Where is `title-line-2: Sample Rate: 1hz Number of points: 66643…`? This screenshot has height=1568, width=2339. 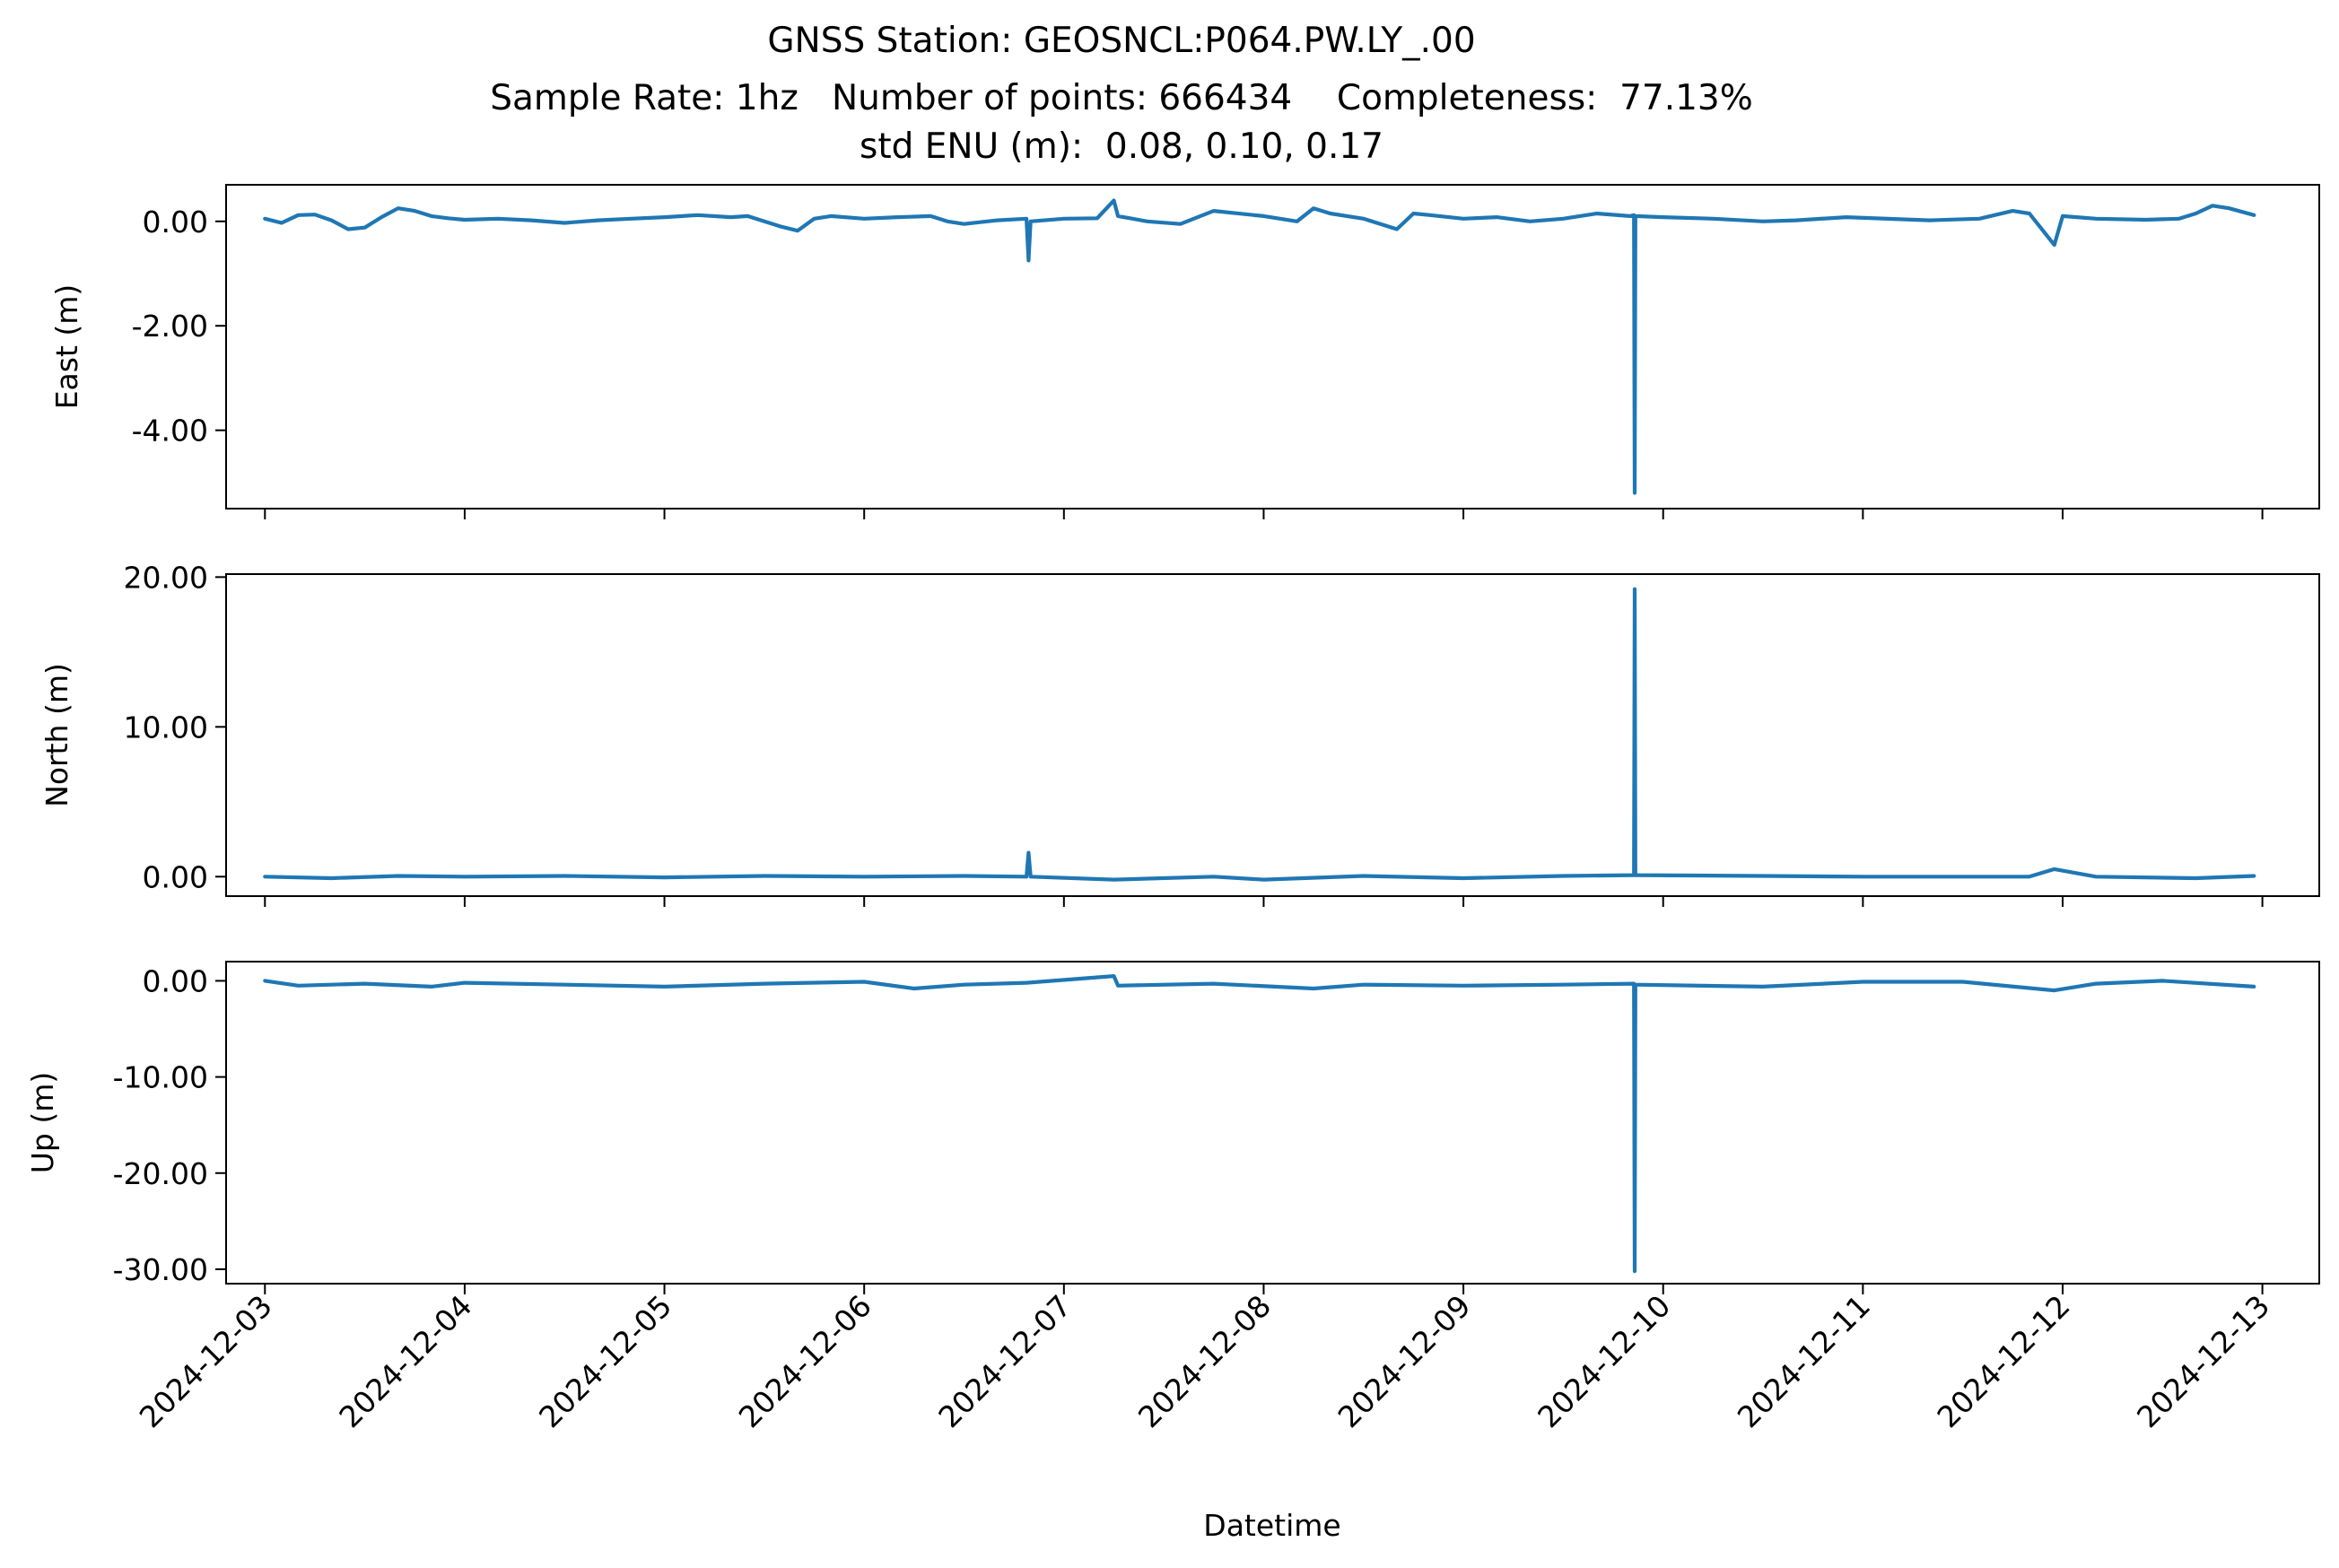
title-line-2: Sample Rate: 1hz Number of points: 66643… is located at coordinates (1121, 98).